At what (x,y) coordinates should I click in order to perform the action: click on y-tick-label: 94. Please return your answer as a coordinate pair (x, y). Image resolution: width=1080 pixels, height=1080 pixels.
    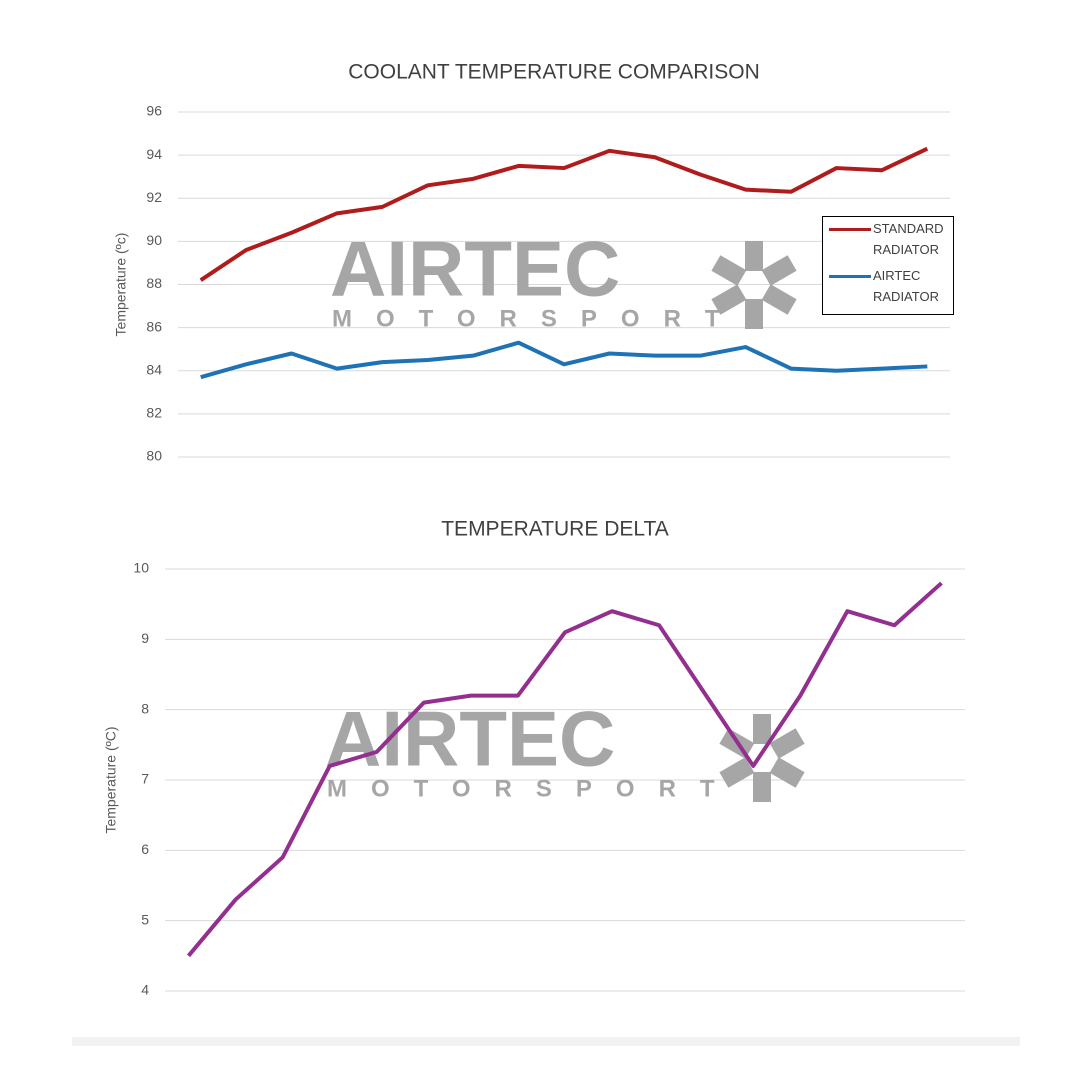
    Looking at the image, I should click on (154, 154).